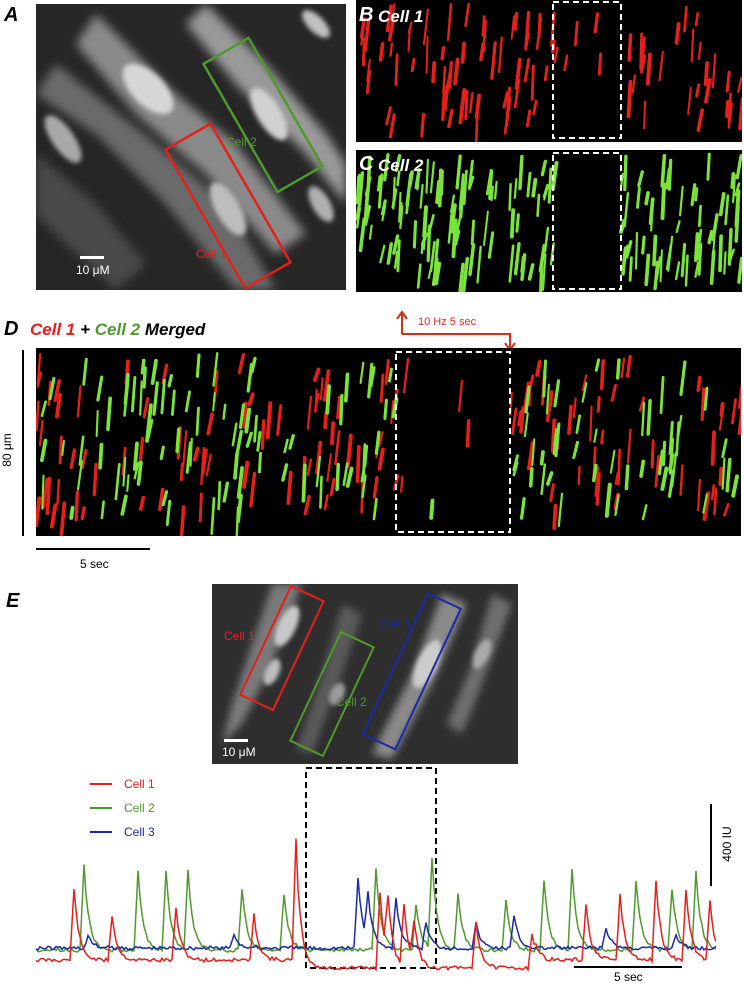 This screenshot has height=985, width=744. What do you see at coordinates (727, 844) in the screenshot?
I see `y-scale-label: 400 IU` at bounding box center [727, 844].